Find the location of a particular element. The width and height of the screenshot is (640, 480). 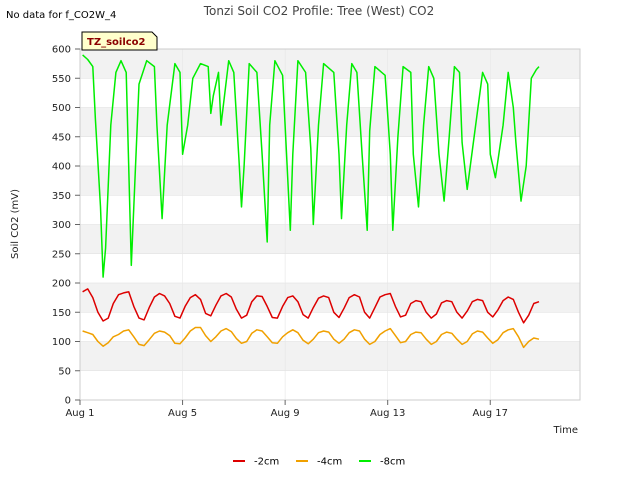

legend: -2cm -4cm -8cm is located at coordinates (319, 462).